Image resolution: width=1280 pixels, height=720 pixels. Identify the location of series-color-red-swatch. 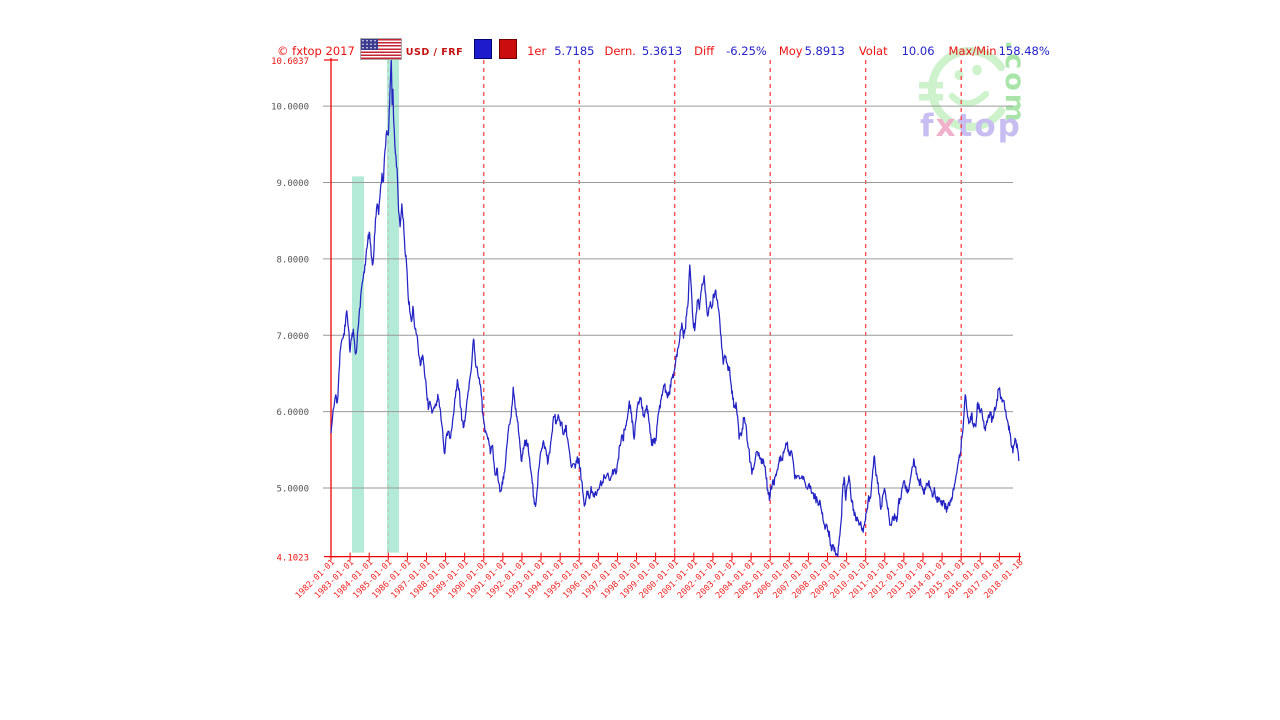
(508, 49).